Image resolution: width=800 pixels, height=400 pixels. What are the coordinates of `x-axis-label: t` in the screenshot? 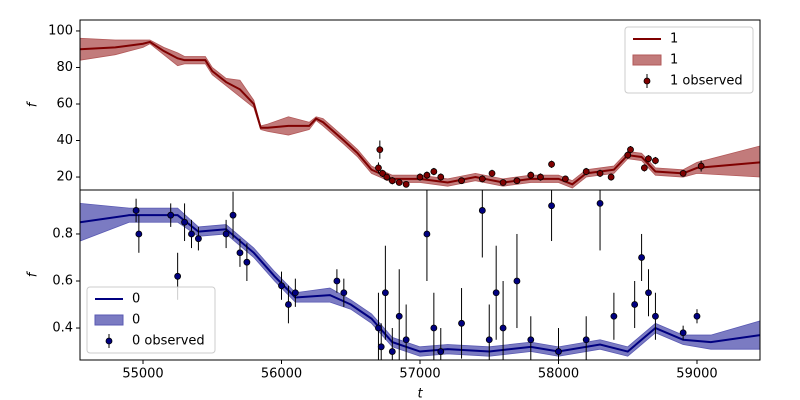 It's located at (420, 393).